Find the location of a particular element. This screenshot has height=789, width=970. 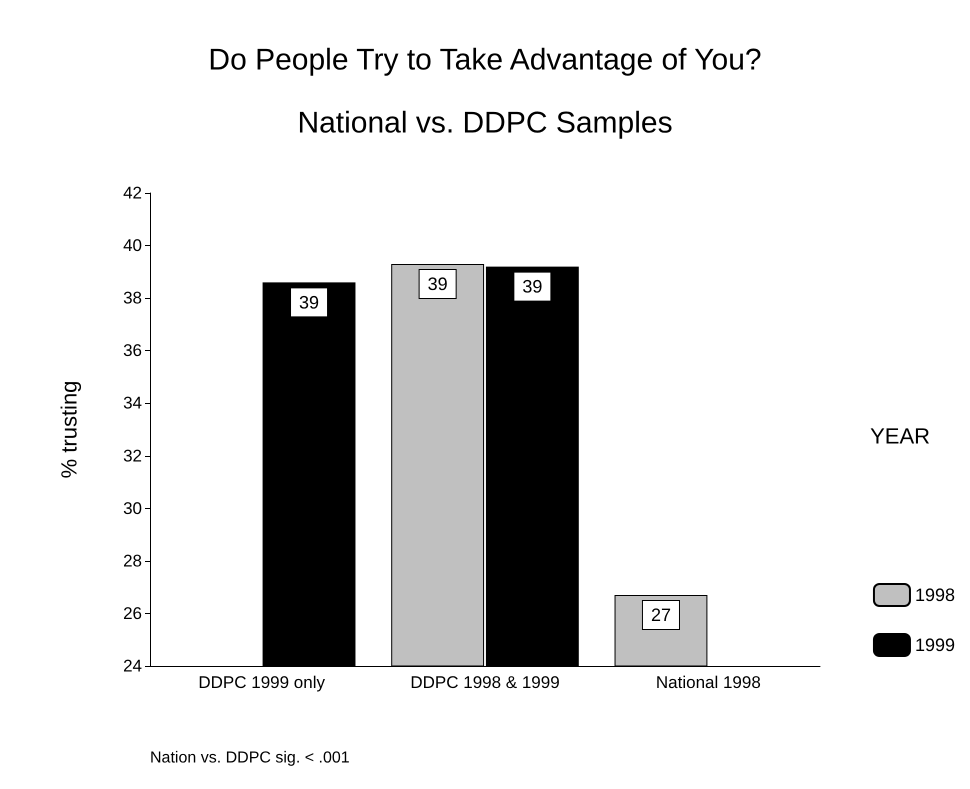

y-tick-label: 26 is located at coordinates (132, 613).